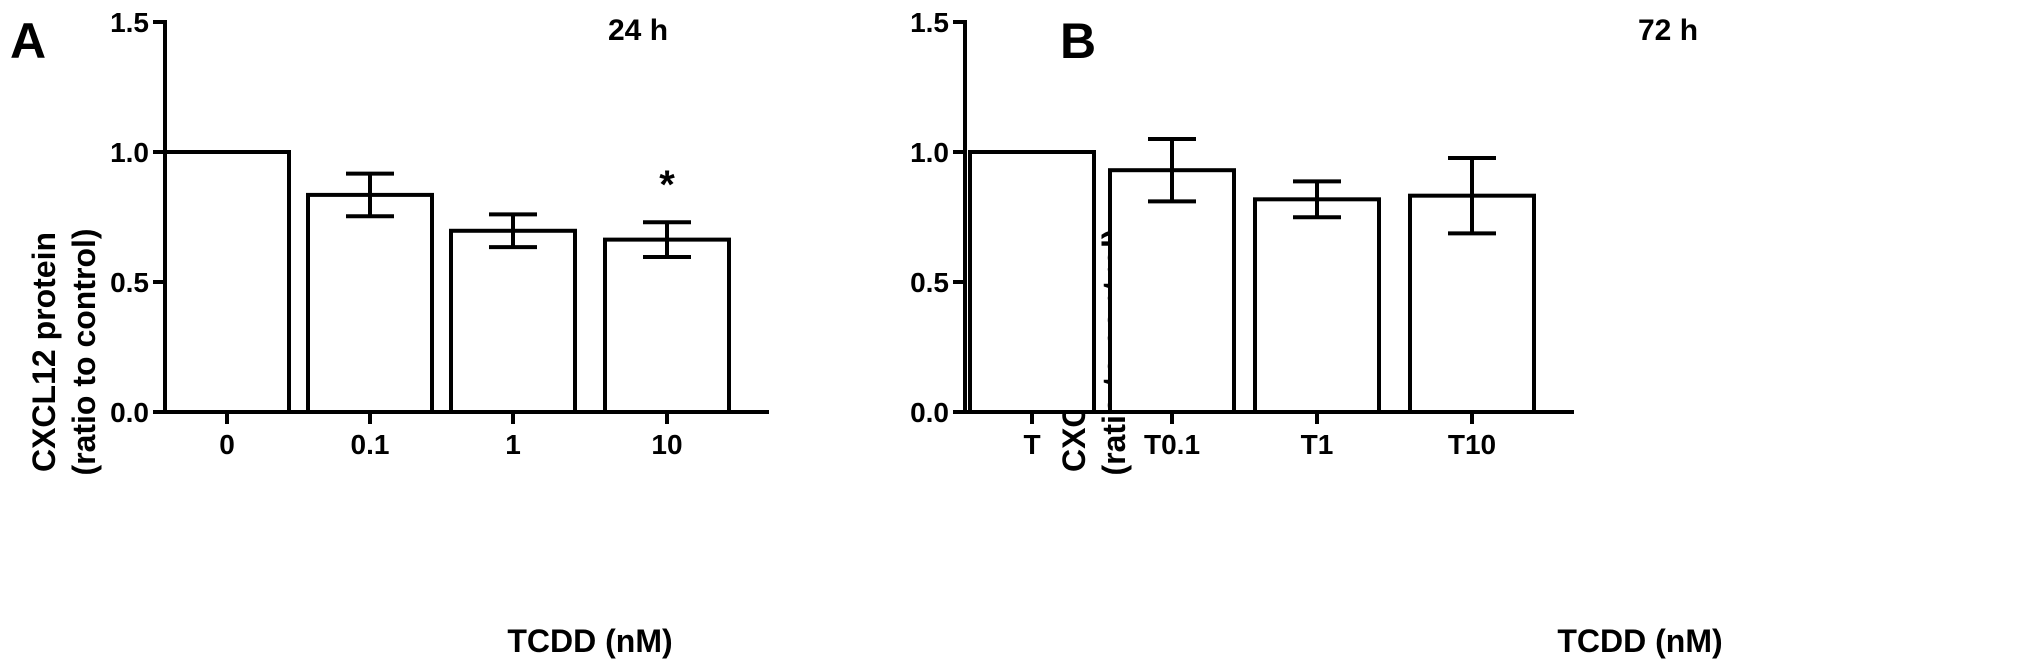 This screenshot has width=2031, height=663. What do you see at coordinates (513, 444) in the screenshot?
I see `x-tick-label: 1` at bounding box center [513, 444].